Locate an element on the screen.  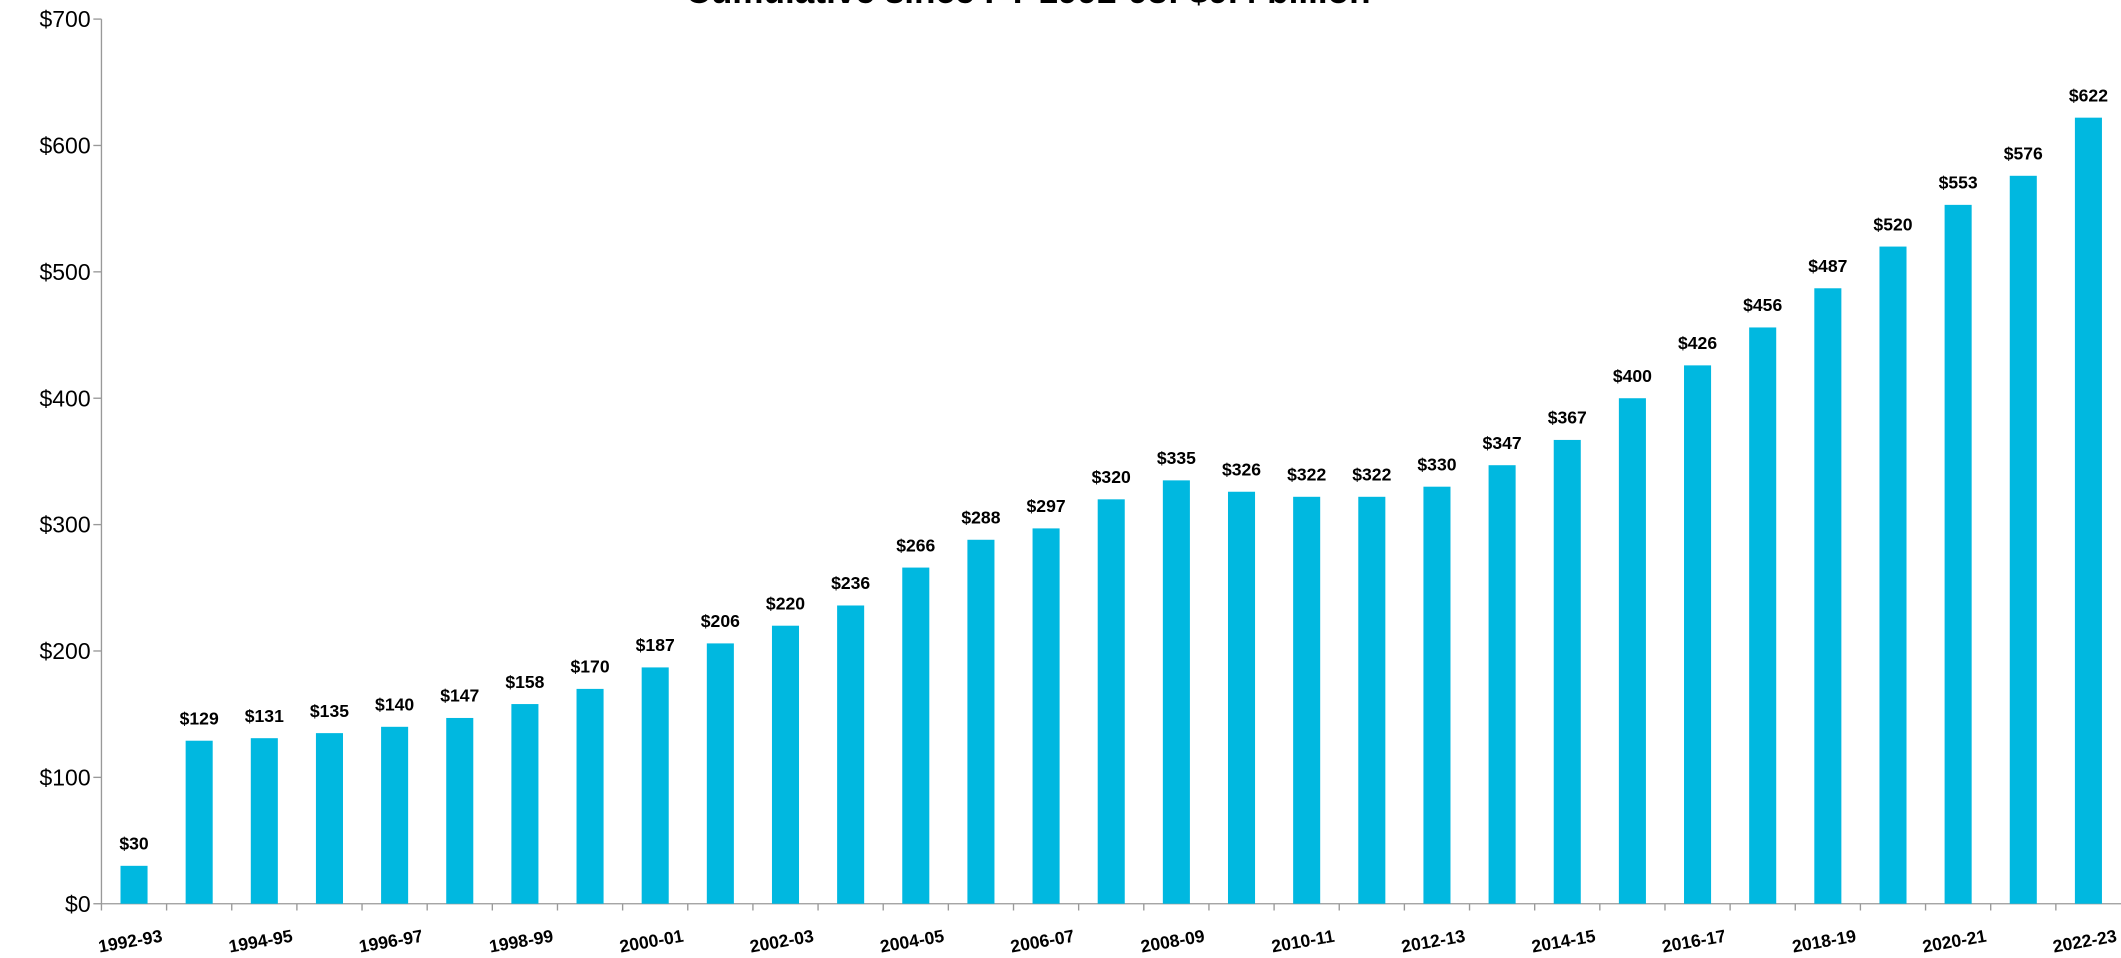
x-tick-label: 2000-01 is located at coordinates (651, 941).